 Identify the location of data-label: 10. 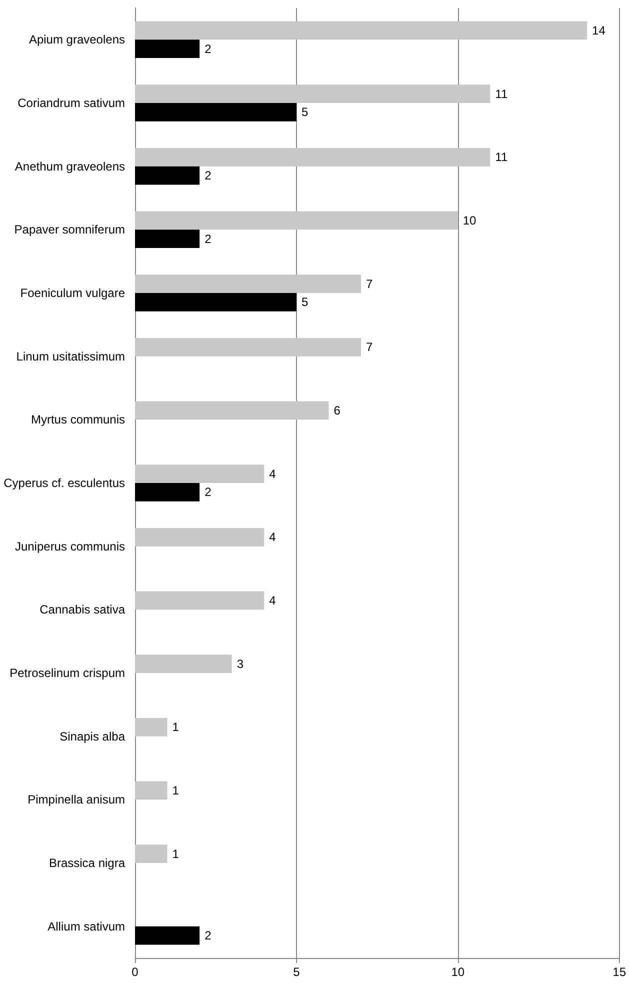
(469, 220).